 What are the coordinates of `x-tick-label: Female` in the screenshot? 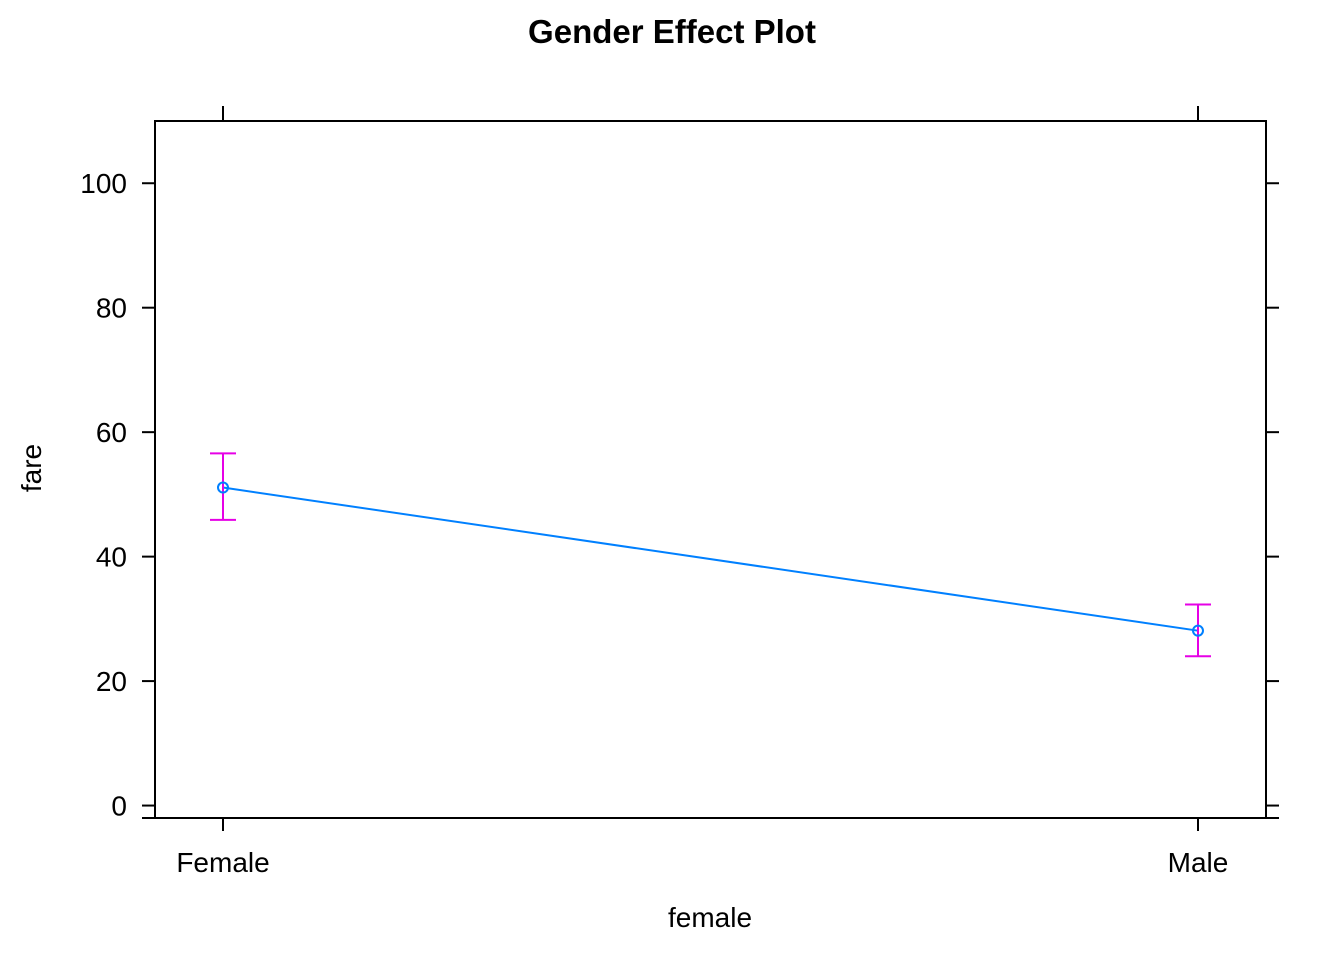 It's located at (222, 862).